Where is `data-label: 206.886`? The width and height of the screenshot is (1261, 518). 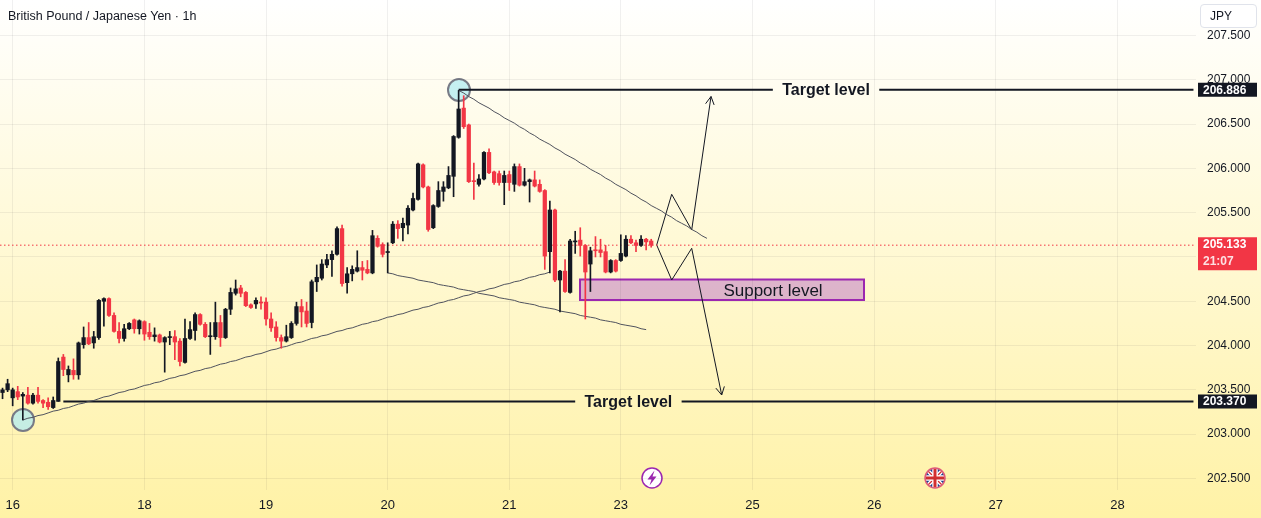
data-label: 206.886 is located at coordinates (1225, 89).